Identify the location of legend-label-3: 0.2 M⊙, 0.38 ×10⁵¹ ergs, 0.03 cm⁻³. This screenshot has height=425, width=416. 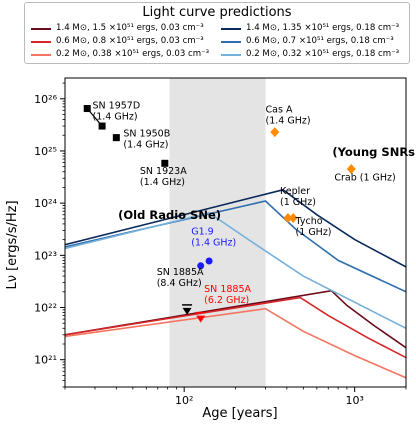
(133, 54).